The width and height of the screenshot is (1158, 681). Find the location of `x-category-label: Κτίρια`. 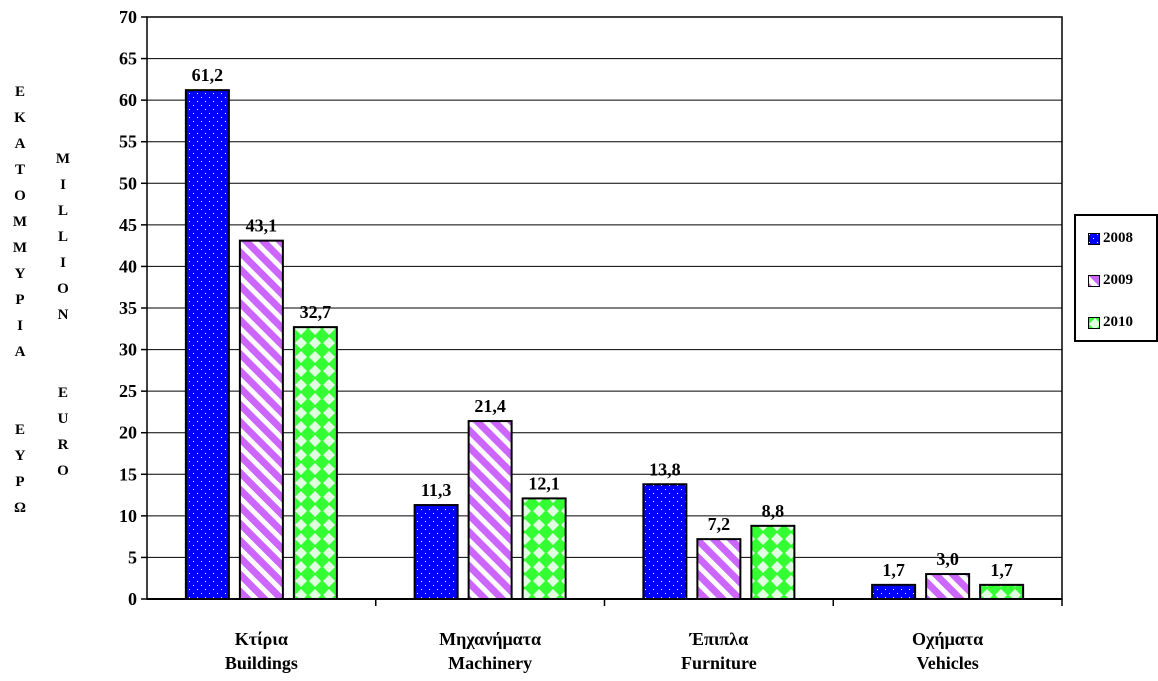

x-category-label: Κτίρια is located at coordinates (261, 639).